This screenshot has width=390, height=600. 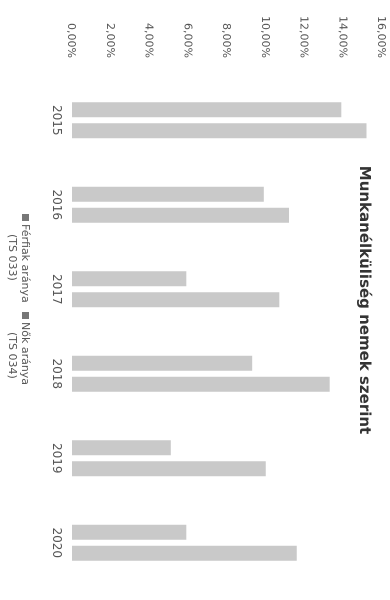 I want to click on bar-nok-2020, so click(x=184, y=553).